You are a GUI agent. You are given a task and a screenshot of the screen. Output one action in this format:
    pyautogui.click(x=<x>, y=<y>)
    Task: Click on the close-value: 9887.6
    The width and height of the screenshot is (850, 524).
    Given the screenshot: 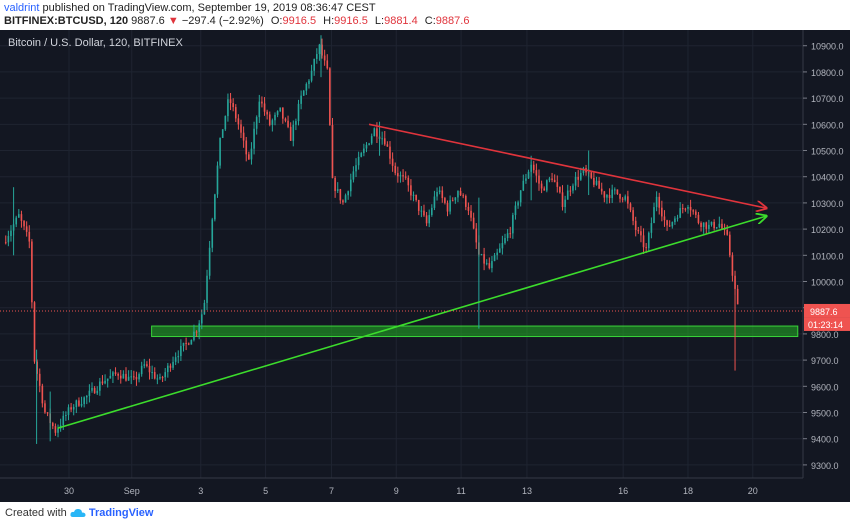 What is the action you would take?
    pyautogui.click(x=452, y=21)
    